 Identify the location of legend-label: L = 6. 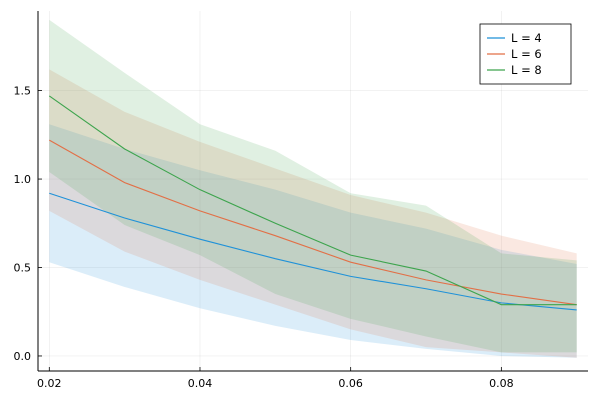
(526, 54).